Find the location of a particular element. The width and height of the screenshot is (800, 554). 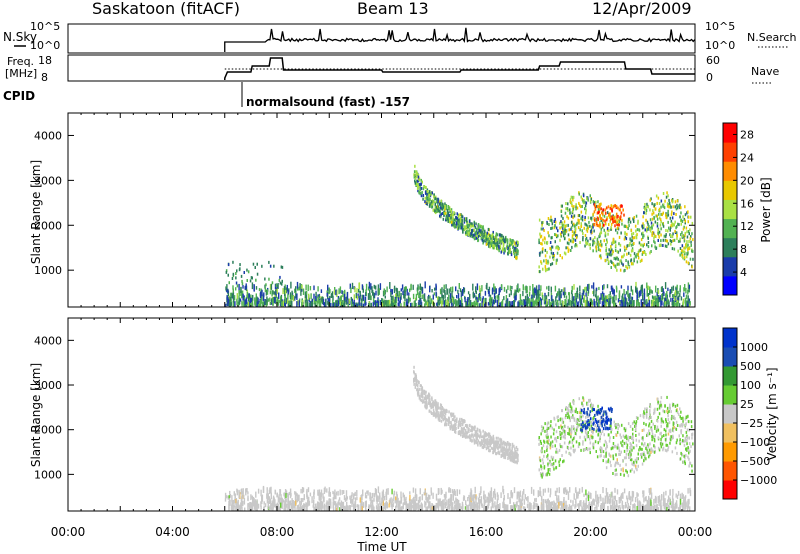

power-ytick-label: 2000 is located at coordinates (48, 225).